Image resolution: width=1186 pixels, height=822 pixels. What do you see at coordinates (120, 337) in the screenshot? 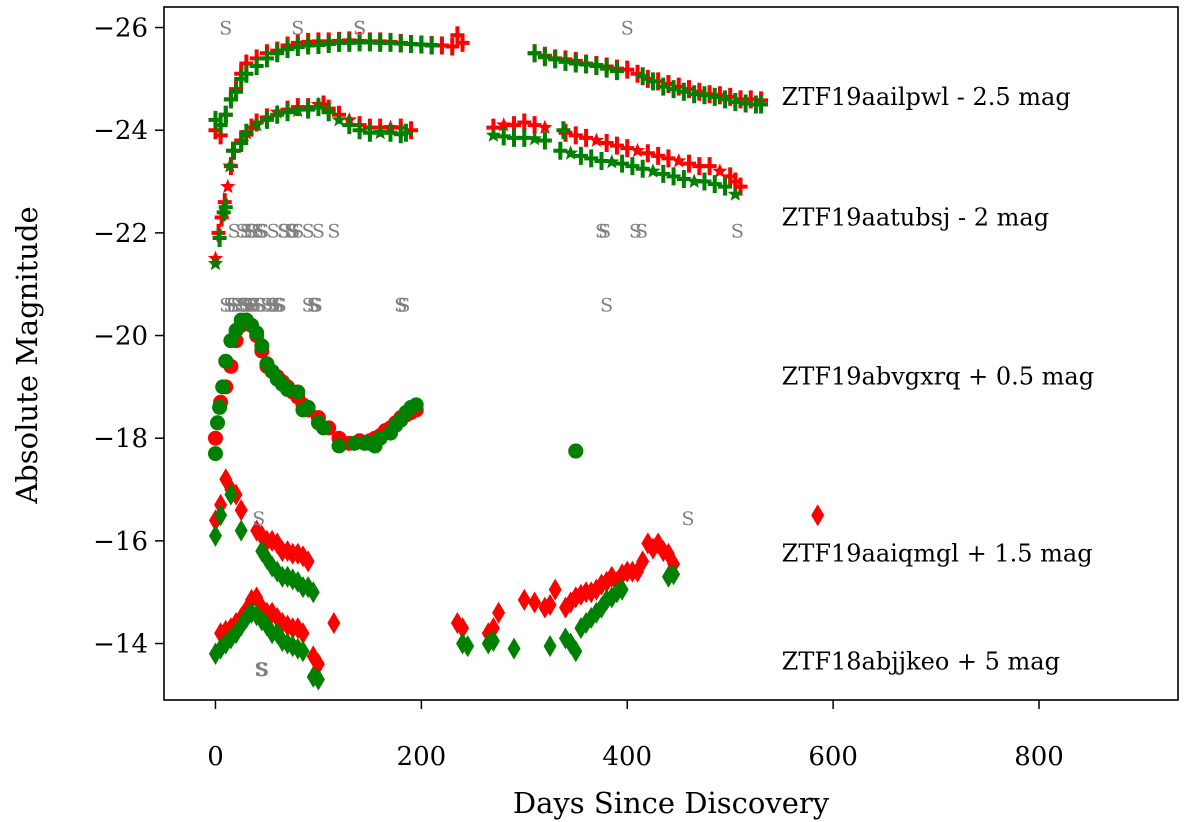
I see `y-tick-label: −20` at bounding box center [120, 337].